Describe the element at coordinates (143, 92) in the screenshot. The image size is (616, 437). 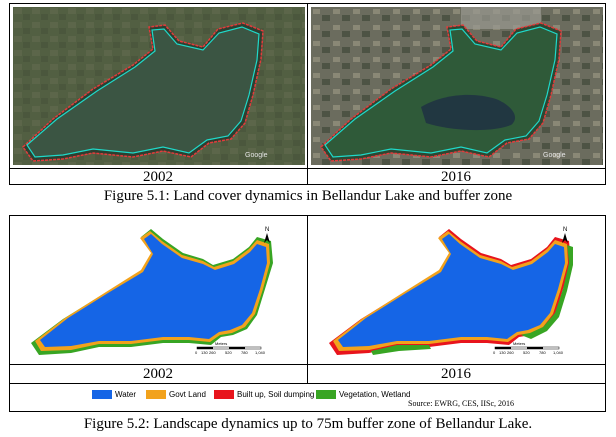
I see `lake-outline` at that location.